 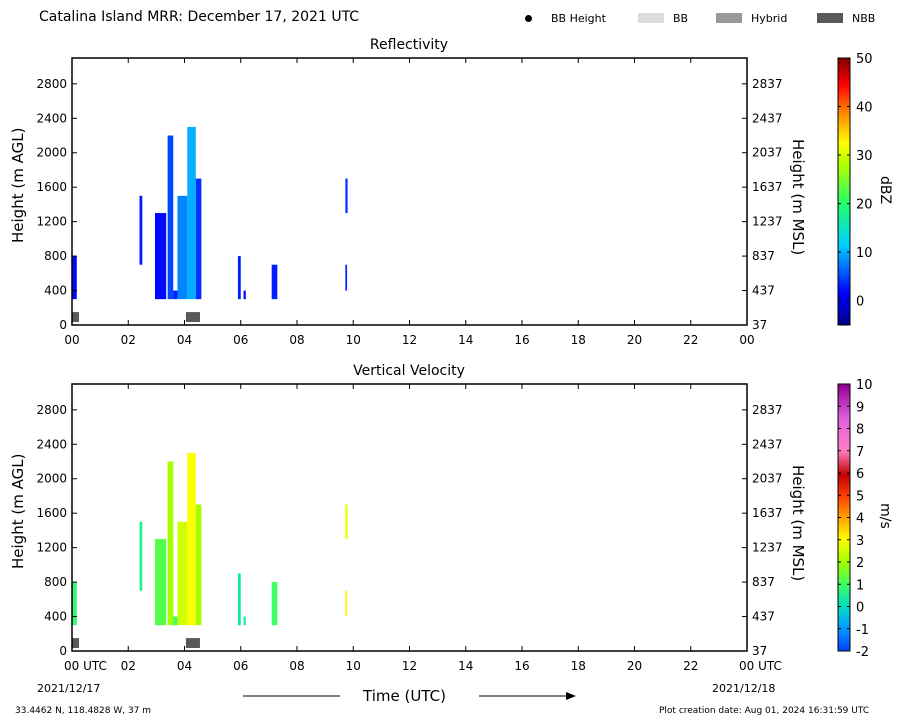 I want to click on legend-label-hybrid: Hybrid, so click(x=769, y=18).